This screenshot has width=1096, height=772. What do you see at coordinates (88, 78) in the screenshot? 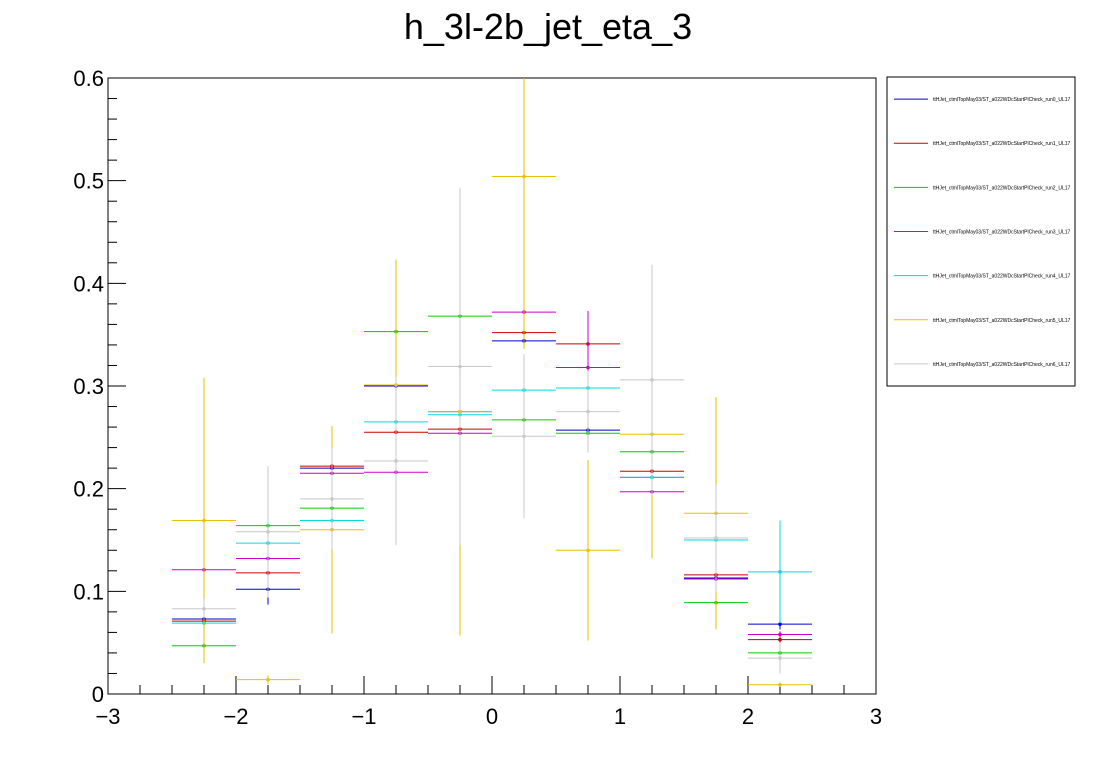
I see `y-tick-label: 0.6` at bounding box center [88, 78].